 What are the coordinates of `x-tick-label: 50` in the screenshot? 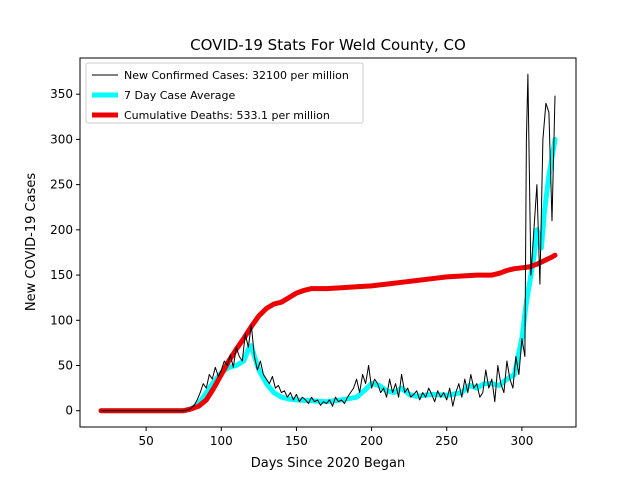 It's located at (145, 441).